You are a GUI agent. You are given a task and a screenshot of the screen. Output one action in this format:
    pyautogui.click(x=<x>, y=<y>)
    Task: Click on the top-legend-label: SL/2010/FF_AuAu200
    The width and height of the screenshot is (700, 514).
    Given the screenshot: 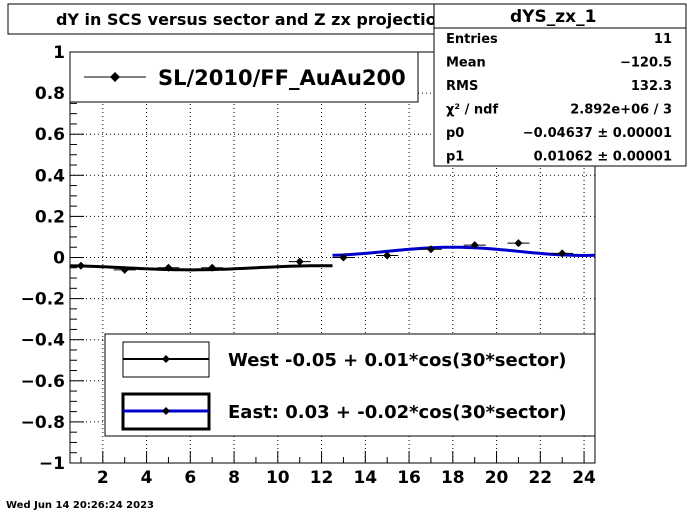 What is the action you would take?
    pyautogui.click(x=282, y=78)
    